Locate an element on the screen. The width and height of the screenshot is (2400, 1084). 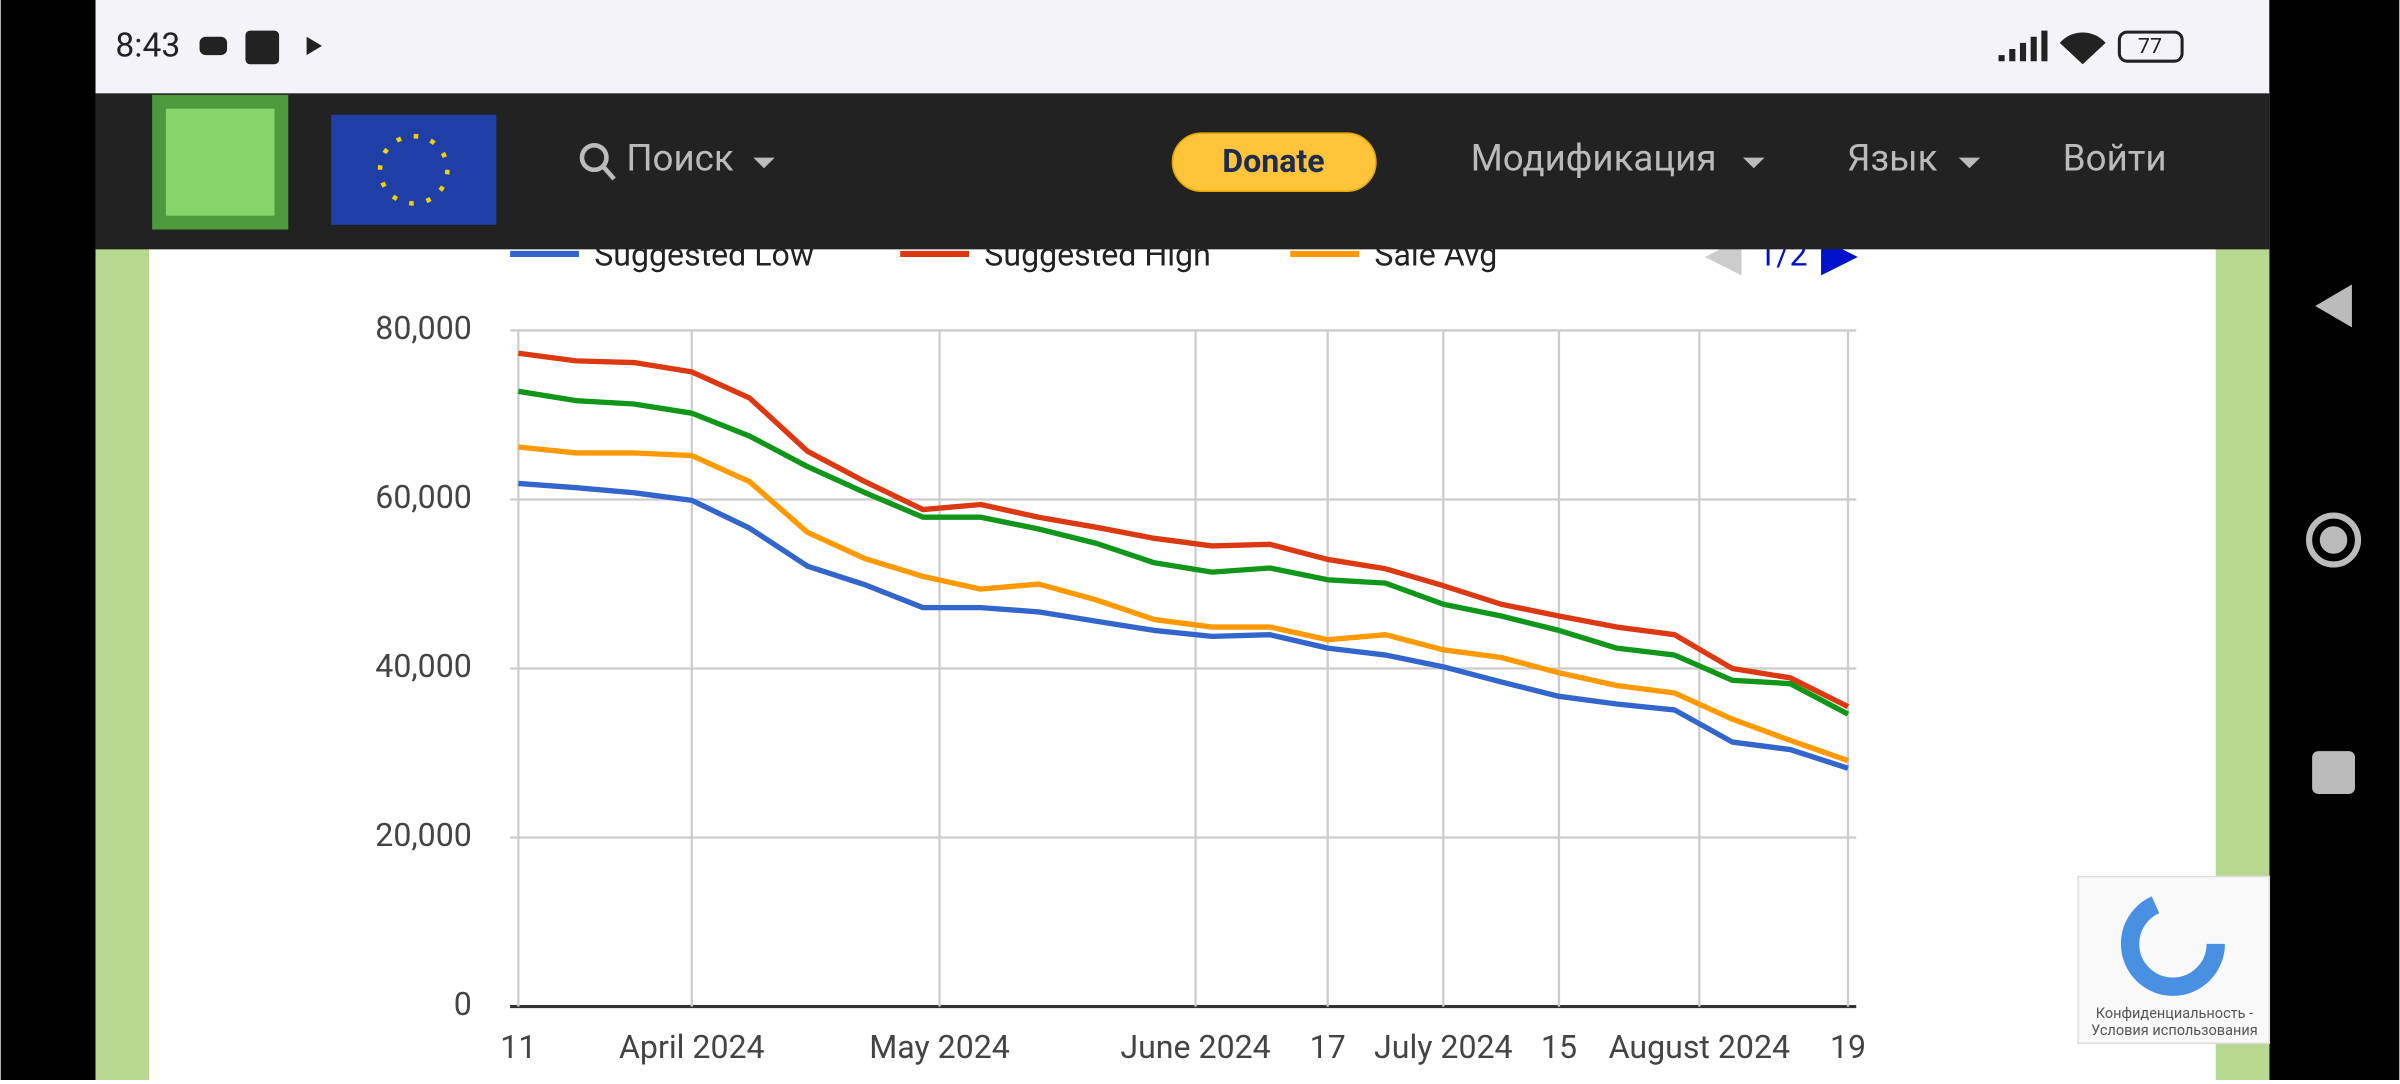
recaptcha is located at coordinates (2174, 960).